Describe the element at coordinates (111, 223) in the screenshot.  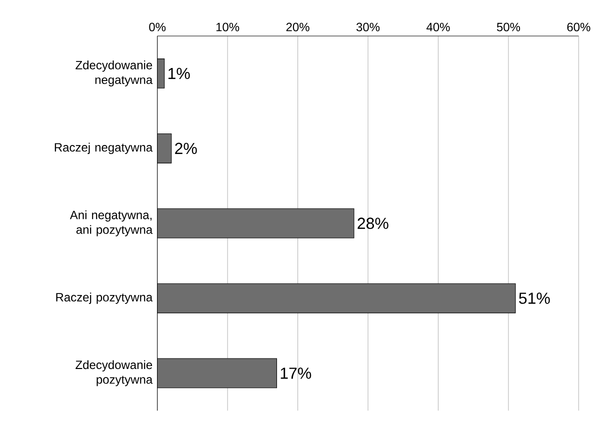
I see `y-tick-label: Ani negatywna, ani pozytywna` at that location.